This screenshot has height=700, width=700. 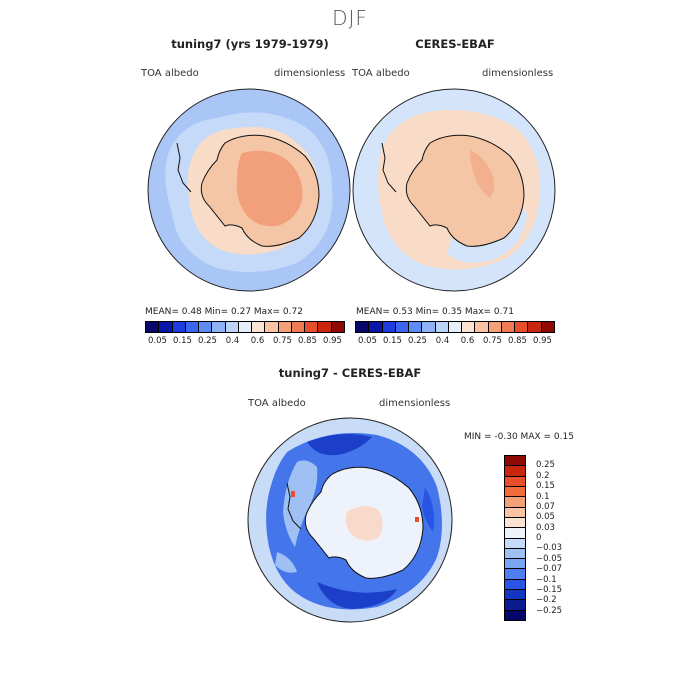 I want to click on diff-plateau-positive, so click(x=364, y=523).